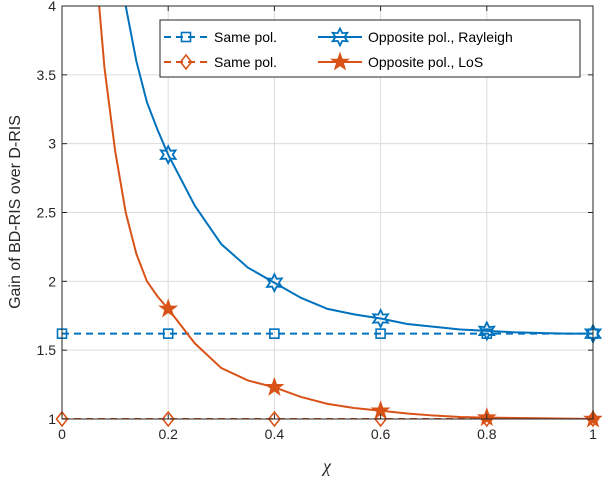  What do you see at coordinates (425, 62) in the screenshot?
I see `legend-label-4: Opposite pol., LoS` at bounding box center [425, 62].